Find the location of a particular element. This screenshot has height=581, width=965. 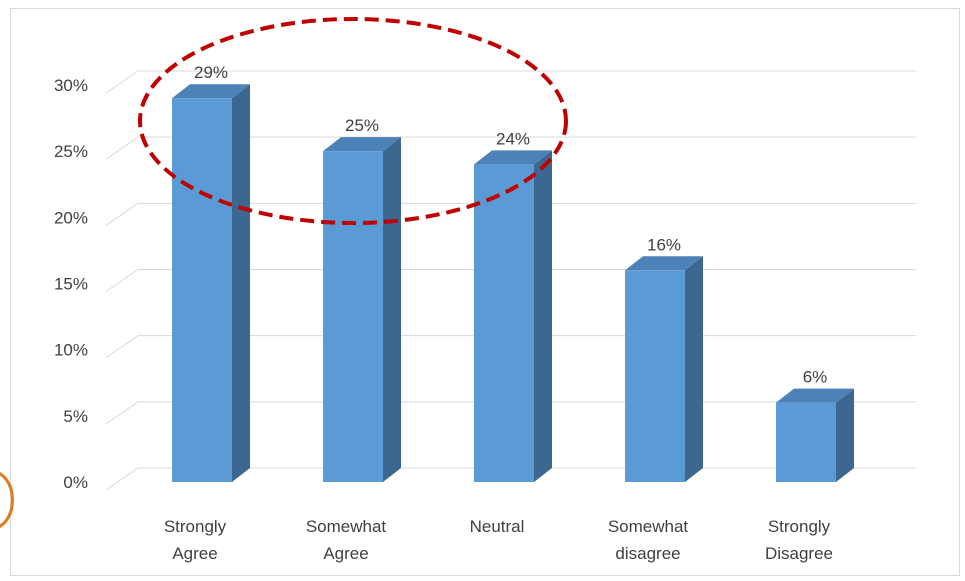

data-label: 16% is located at coordinates (664, 244).